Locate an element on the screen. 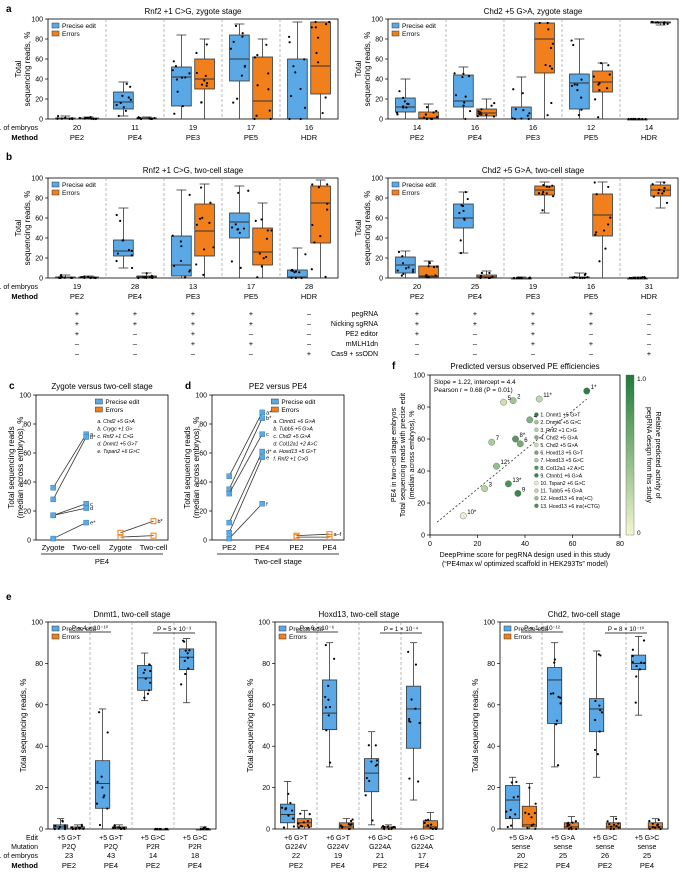 This screenshot has width=685, height=880. point-label: c is located at coordinates (267, 435).